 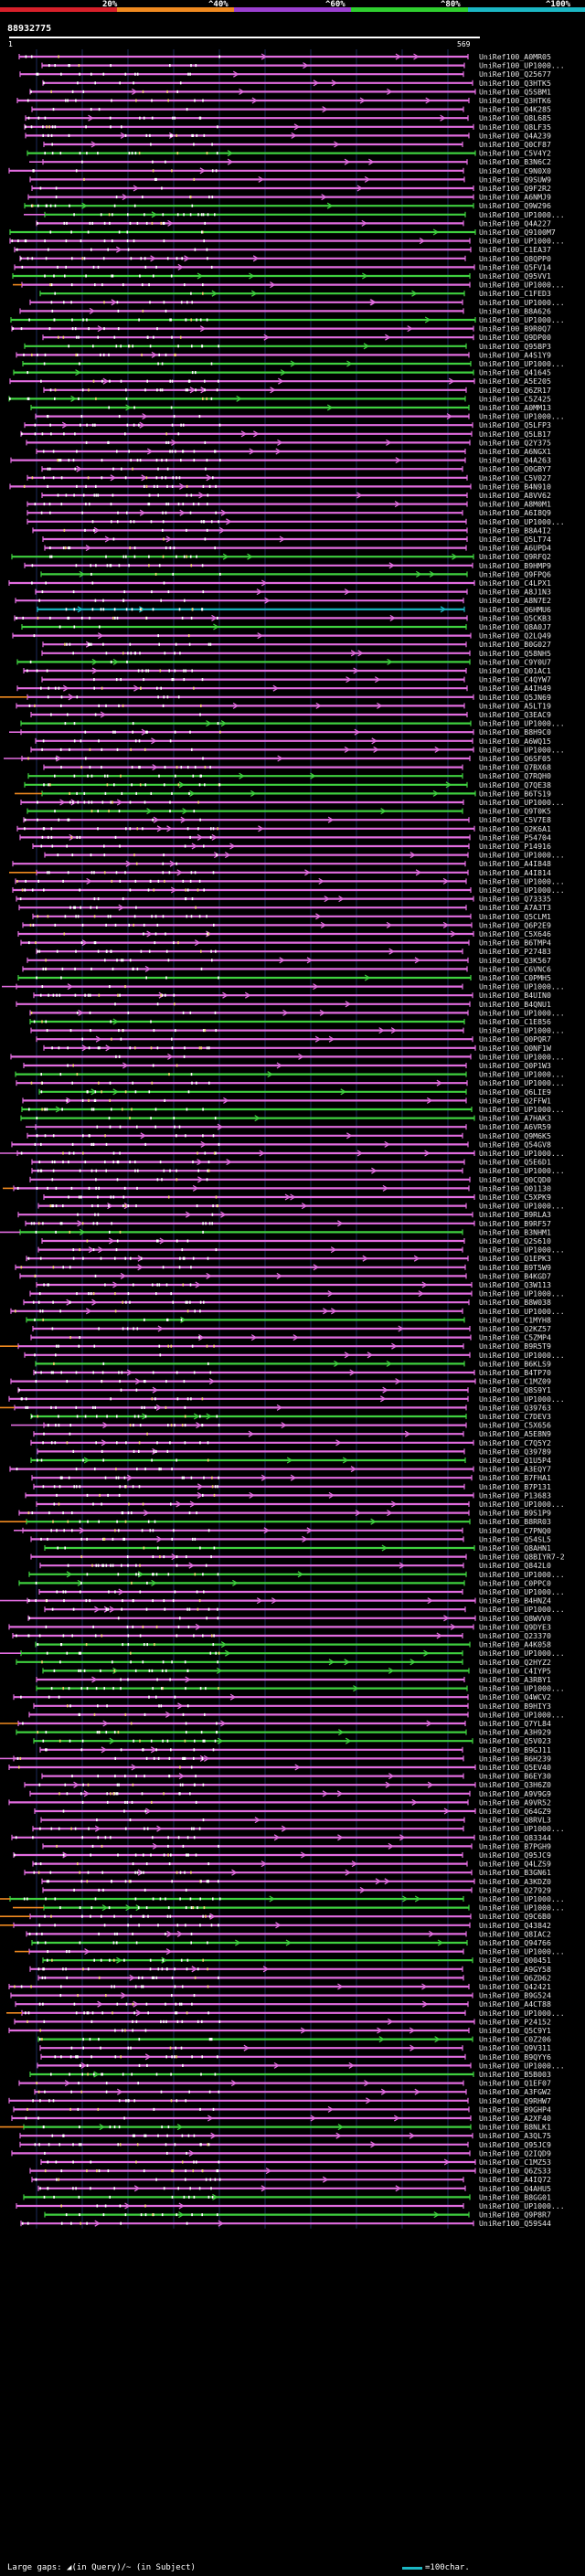 I want to click on hit-row: UniRef100_Q2IQD9, so click(x=281, y=2152).